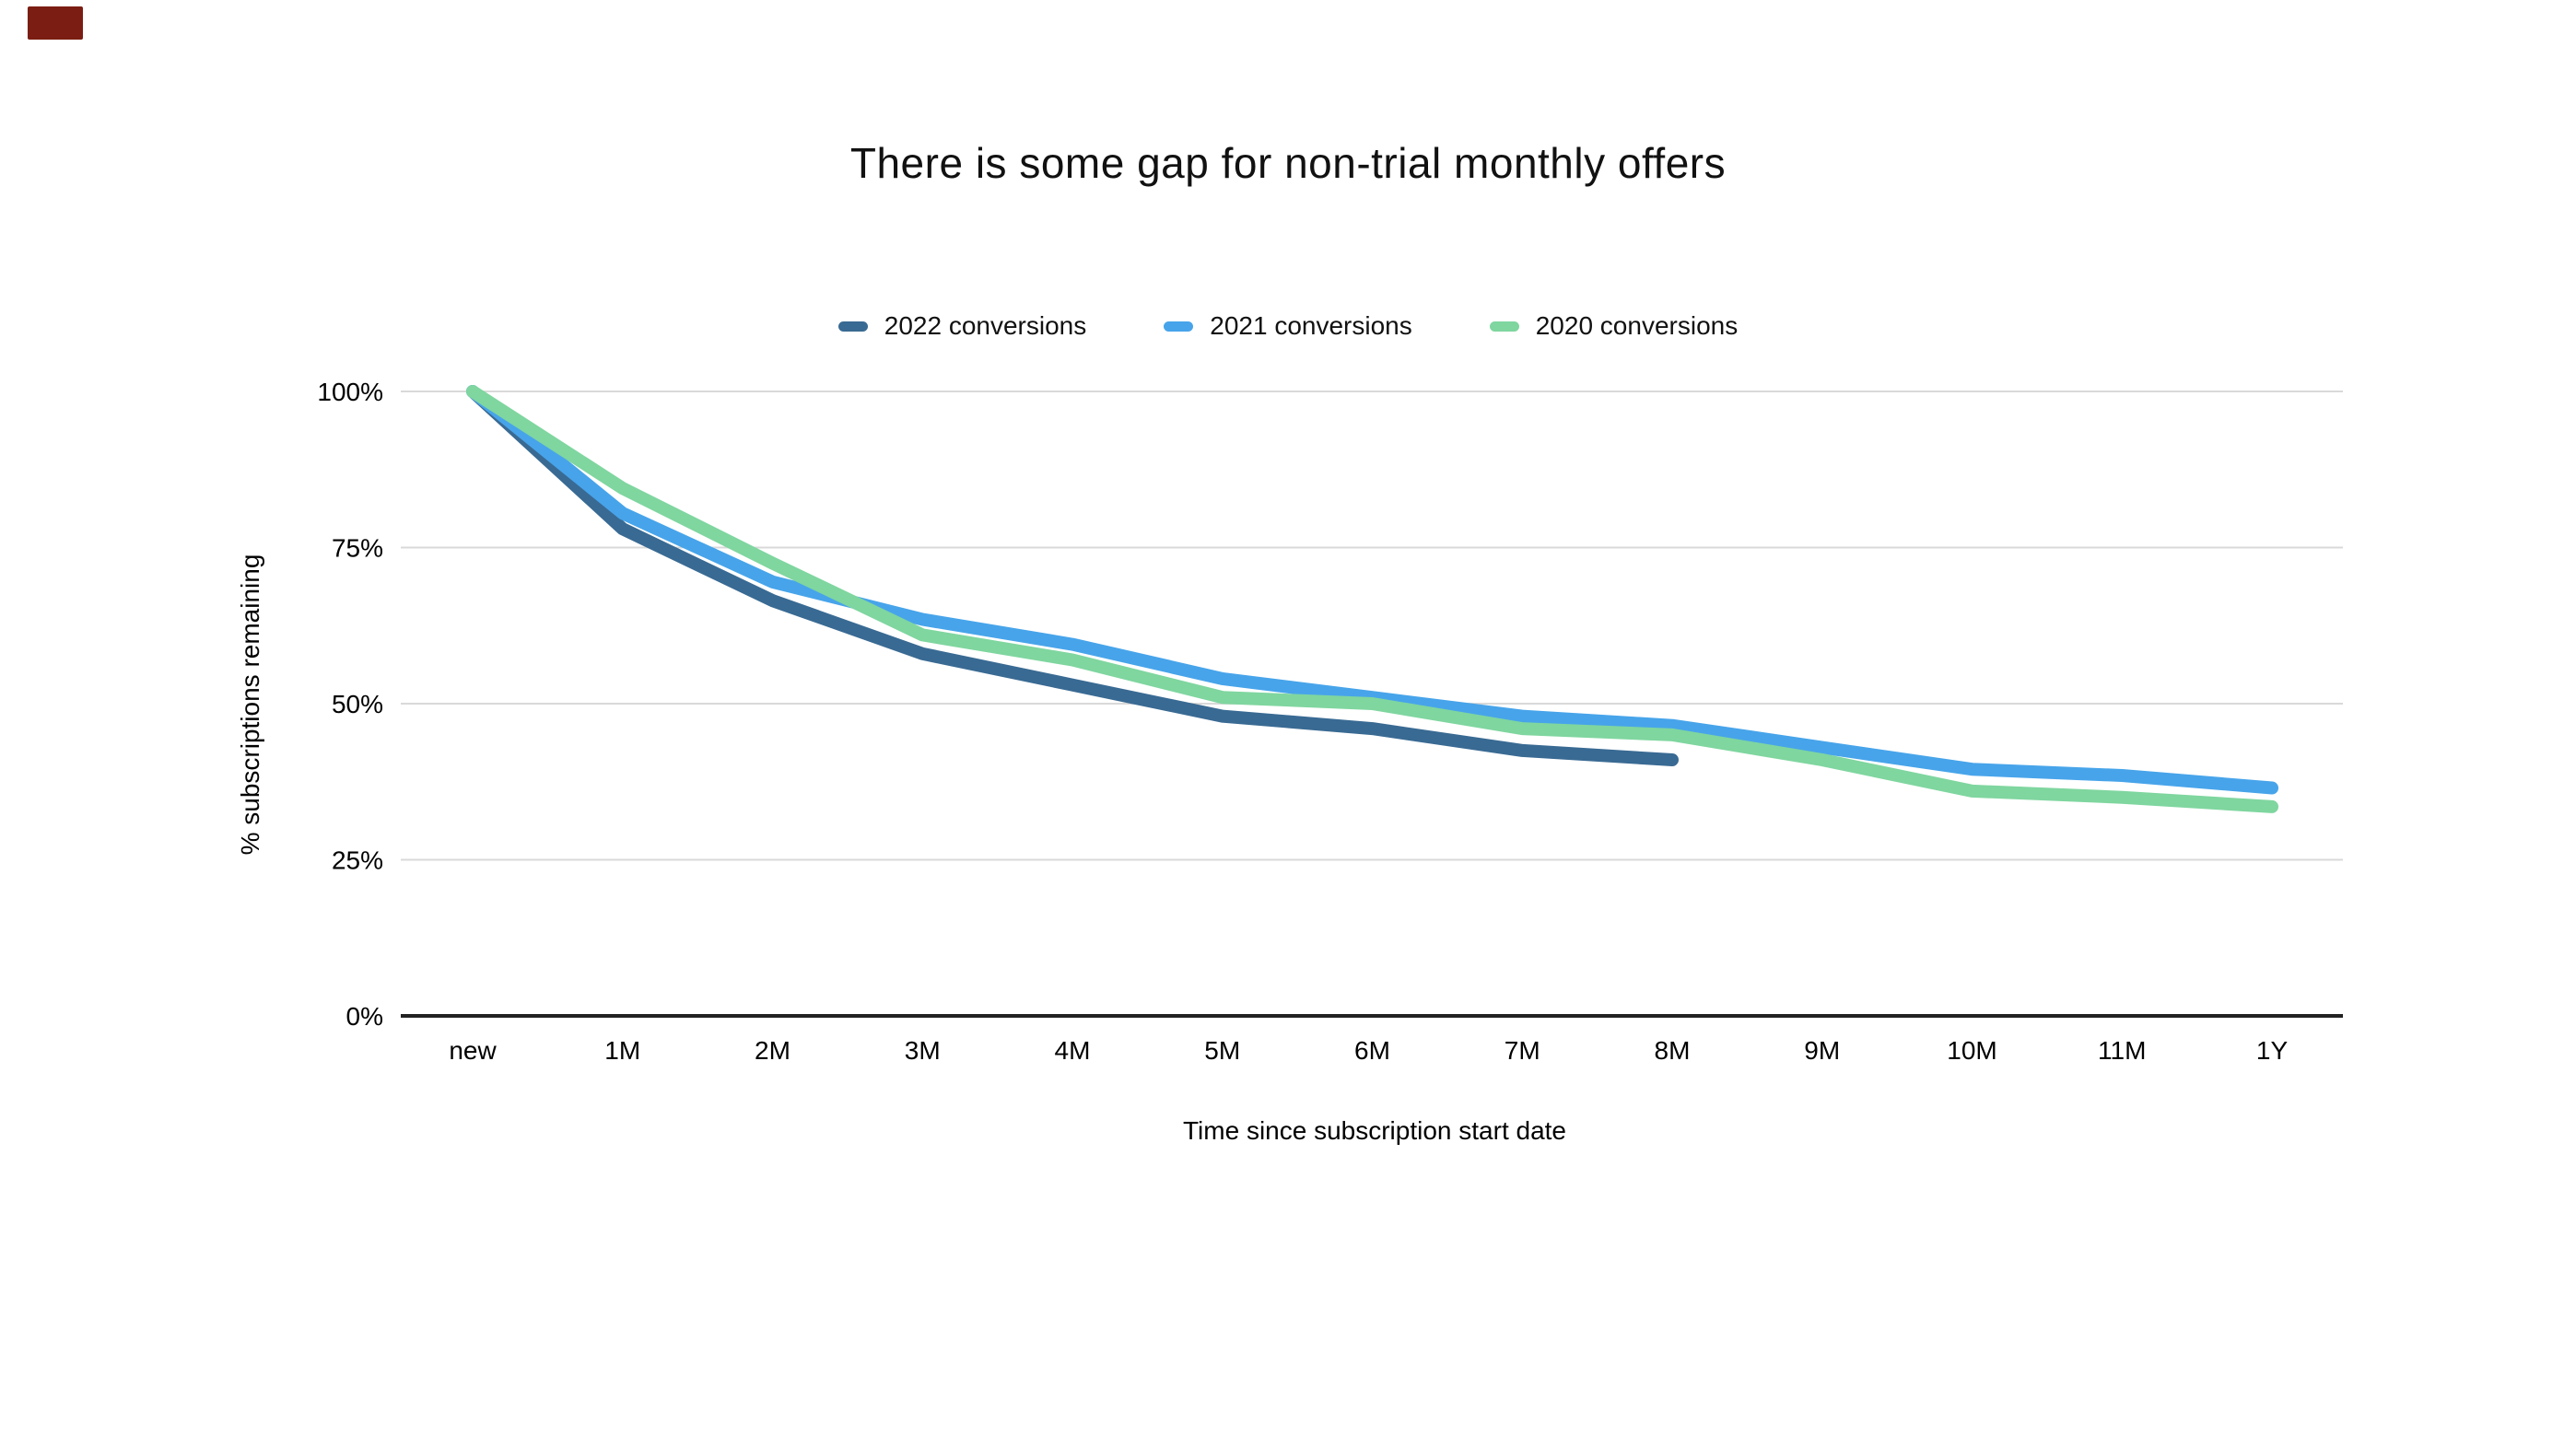 This screenshot has height=1446, width=2576. I want to click on series-line-2022, so click(1072, 575).